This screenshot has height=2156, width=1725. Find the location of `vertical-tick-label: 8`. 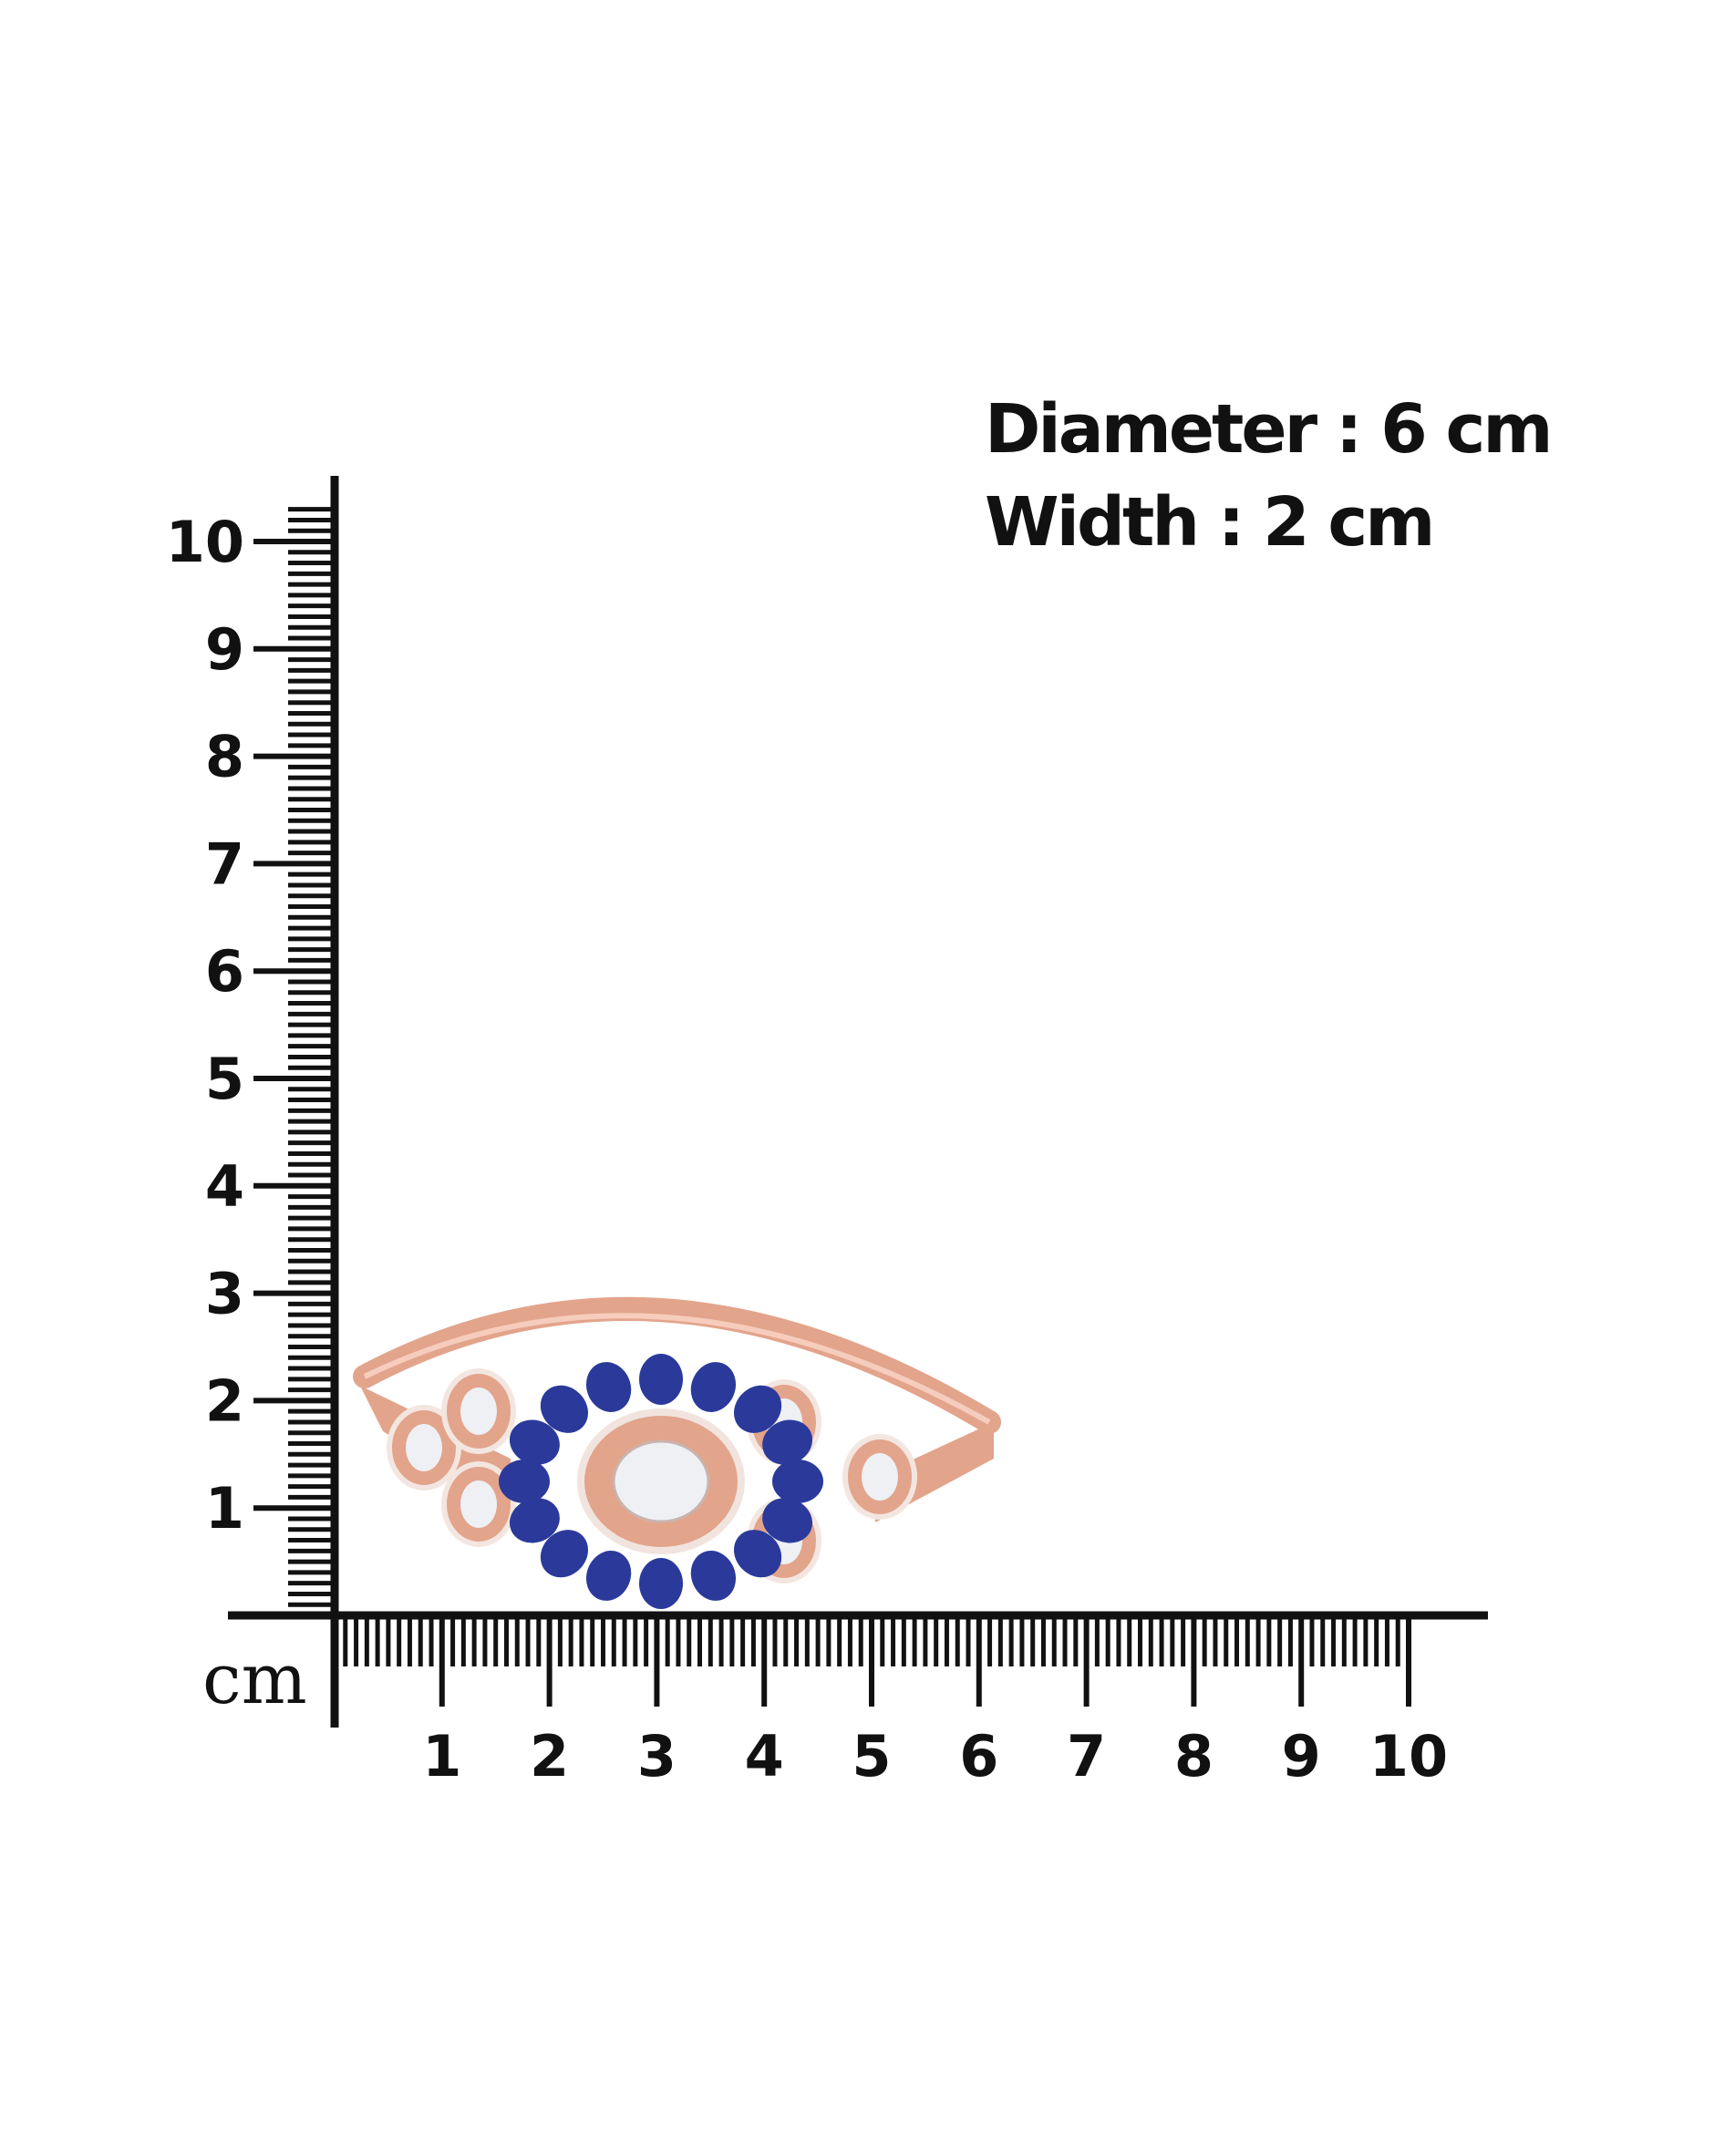

vertical-tick-label: 8 is located at coordinates (225, 757).